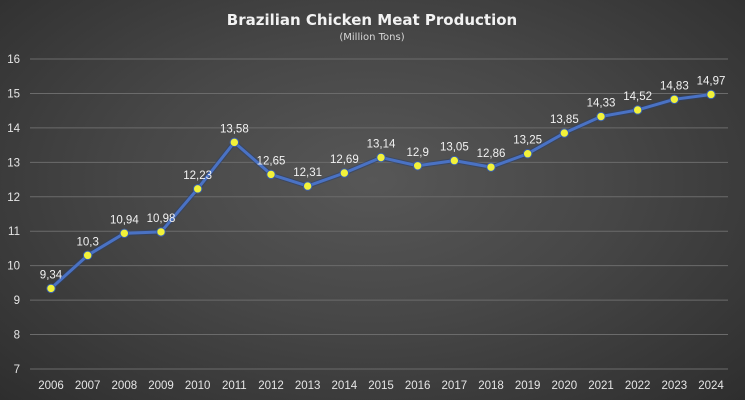 Image resolution: width=745 pixels, height=400 pixels. What do you see at coordinates (271, 386) in the screenshot?
I see `x-tick-label: 2012` at bounding box center [271, 386].